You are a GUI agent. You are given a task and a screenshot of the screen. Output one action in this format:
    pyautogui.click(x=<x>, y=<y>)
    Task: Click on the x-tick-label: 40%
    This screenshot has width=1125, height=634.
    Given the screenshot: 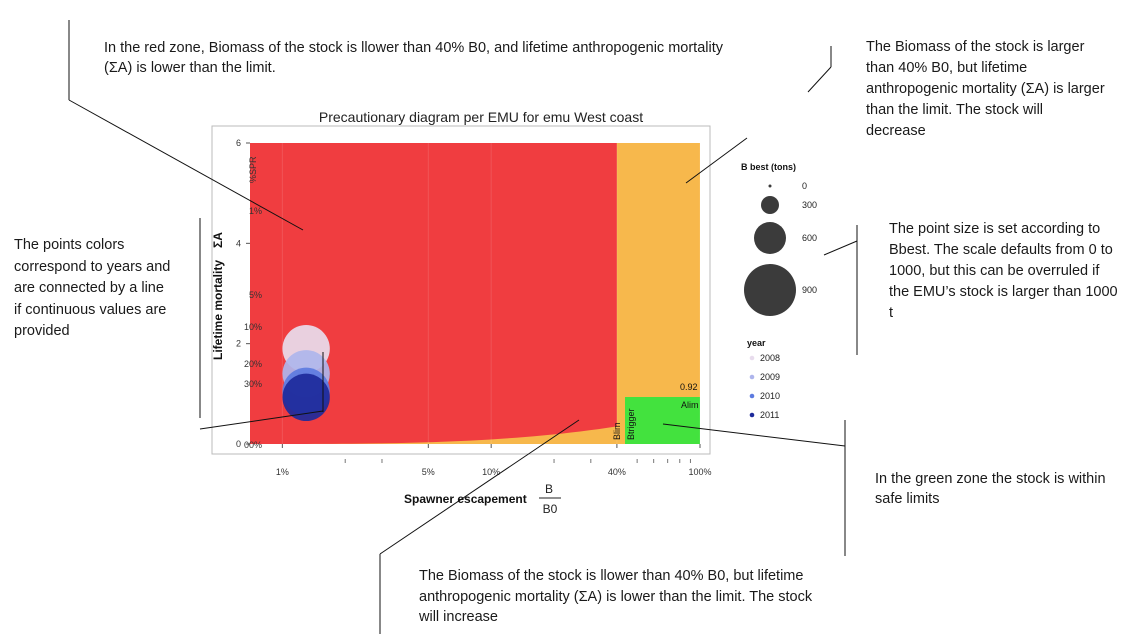 What is the action you would take?
    pyautogui.click(x=617, y=472)
    